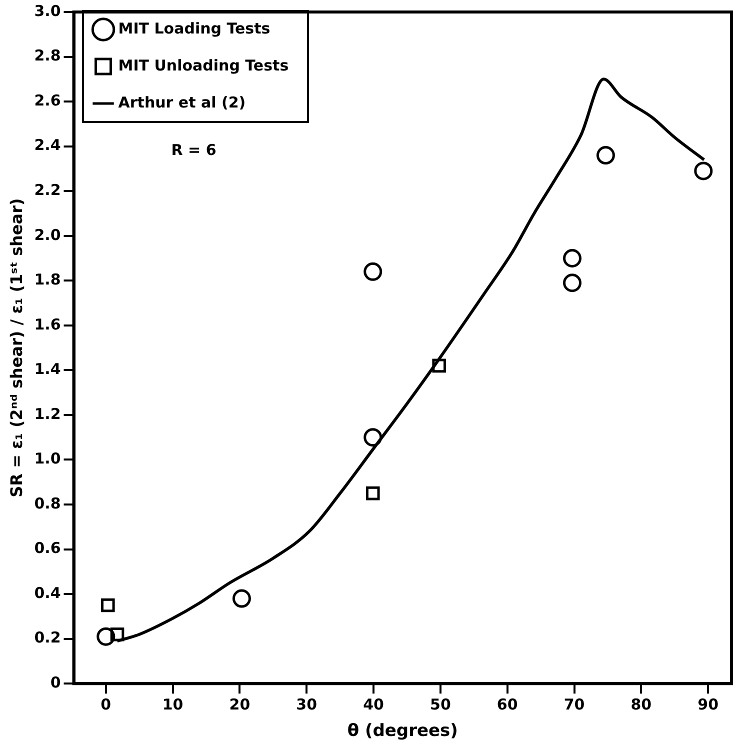  I want to click on x-tick-label: 80, so click(641, 704).